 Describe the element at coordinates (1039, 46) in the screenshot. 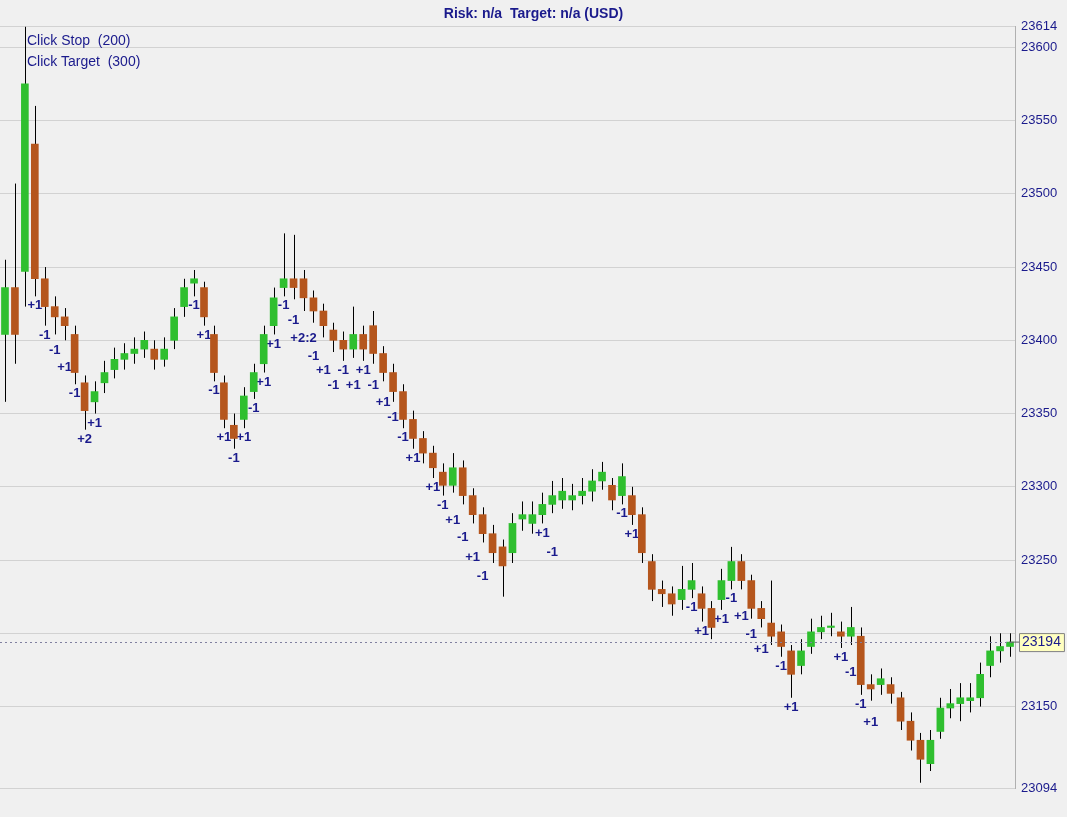

I see `y-tick-label: 23600` at that location.